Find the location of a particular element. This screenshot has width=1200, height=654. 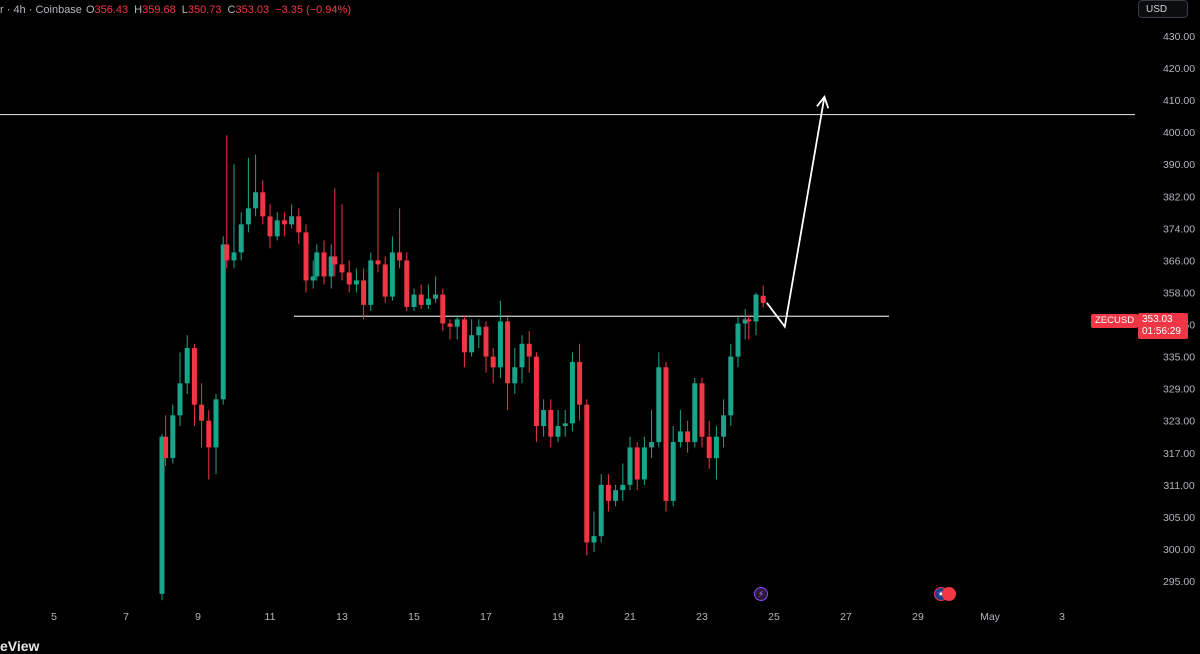

open-value: 356.43 is located at coordinates (111, 10).